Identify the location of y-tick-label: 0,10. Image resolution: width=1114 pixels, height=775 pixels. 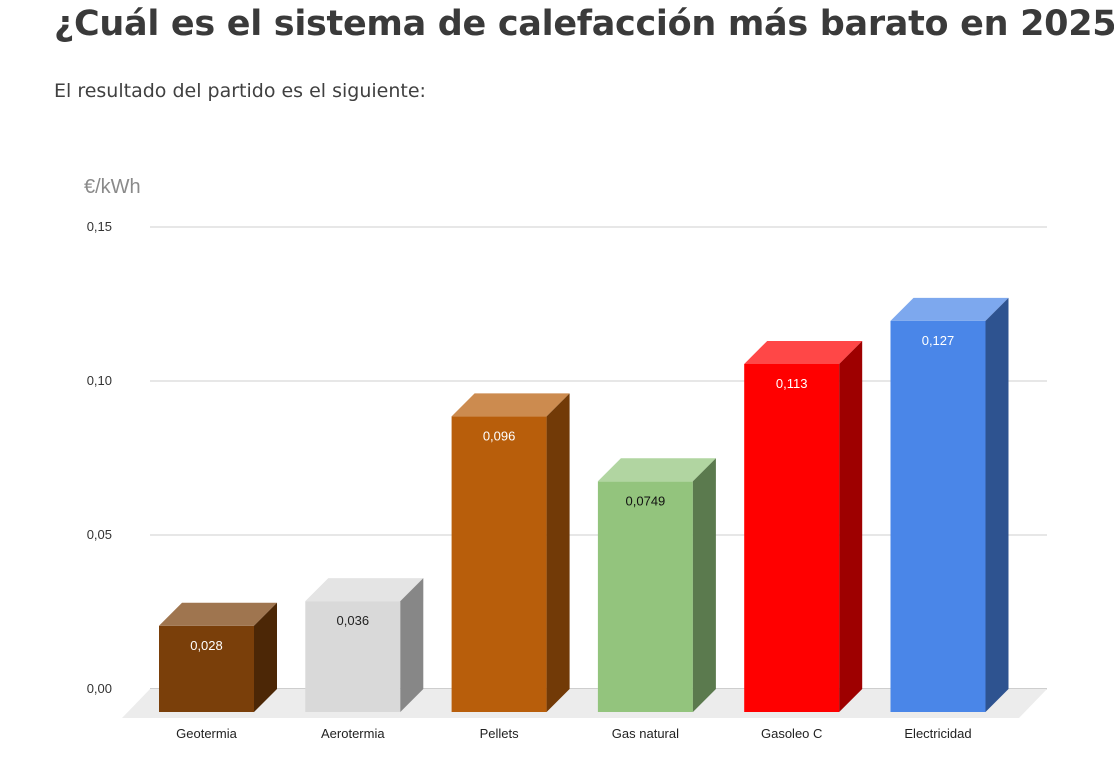
(99, 380).